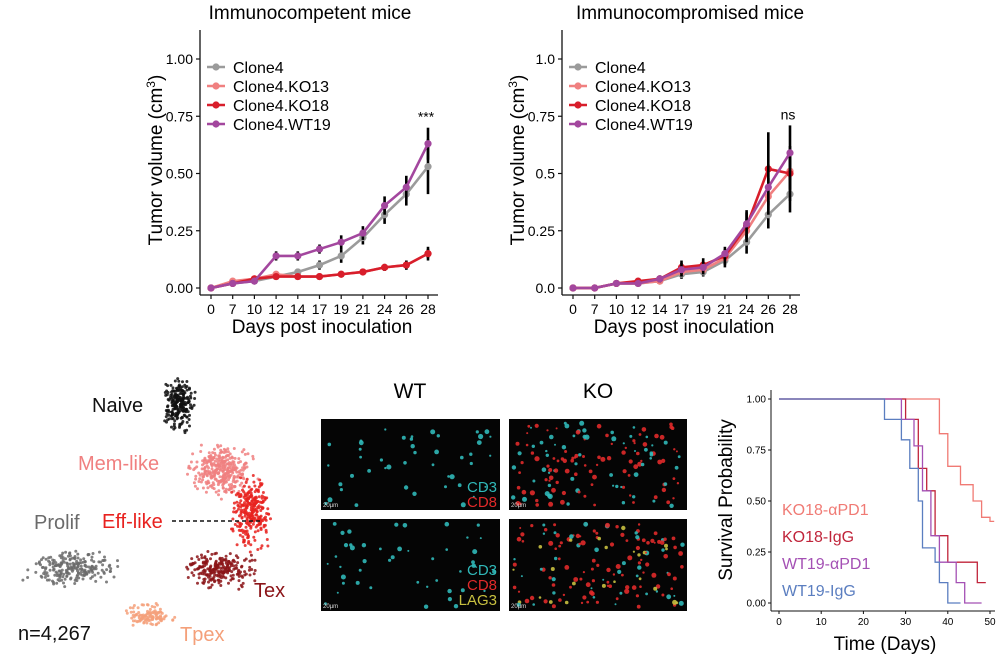 The image size is (1000, 659). What do you see at coordinates (684, 327) in the screenshot?
I see `x-axis-label: Days post inoculation` at bounding box center [684, 327].